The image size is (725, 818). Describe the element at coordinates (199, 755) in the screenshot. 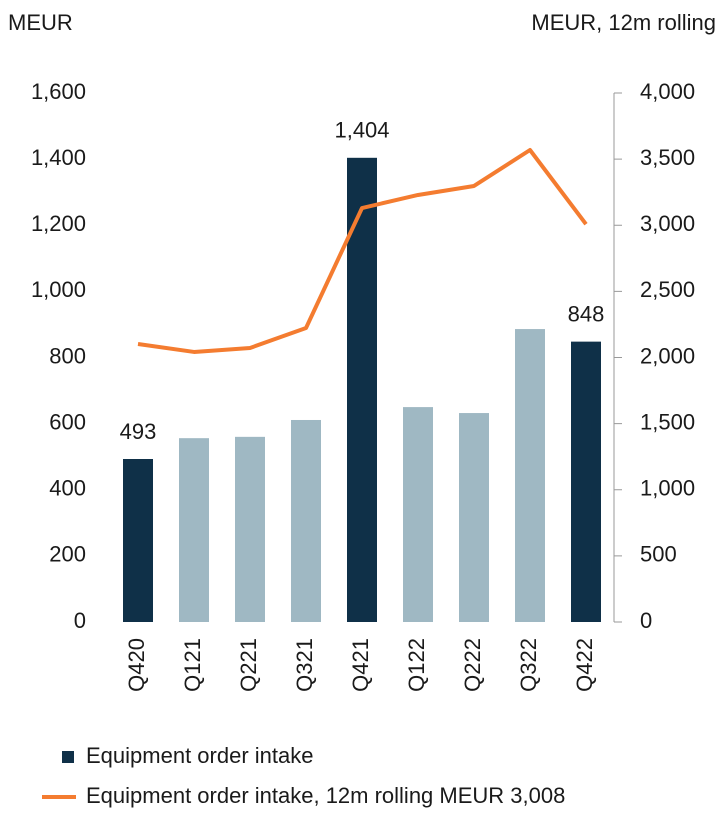

I see `legend-label: Equipment order intake` at that location.